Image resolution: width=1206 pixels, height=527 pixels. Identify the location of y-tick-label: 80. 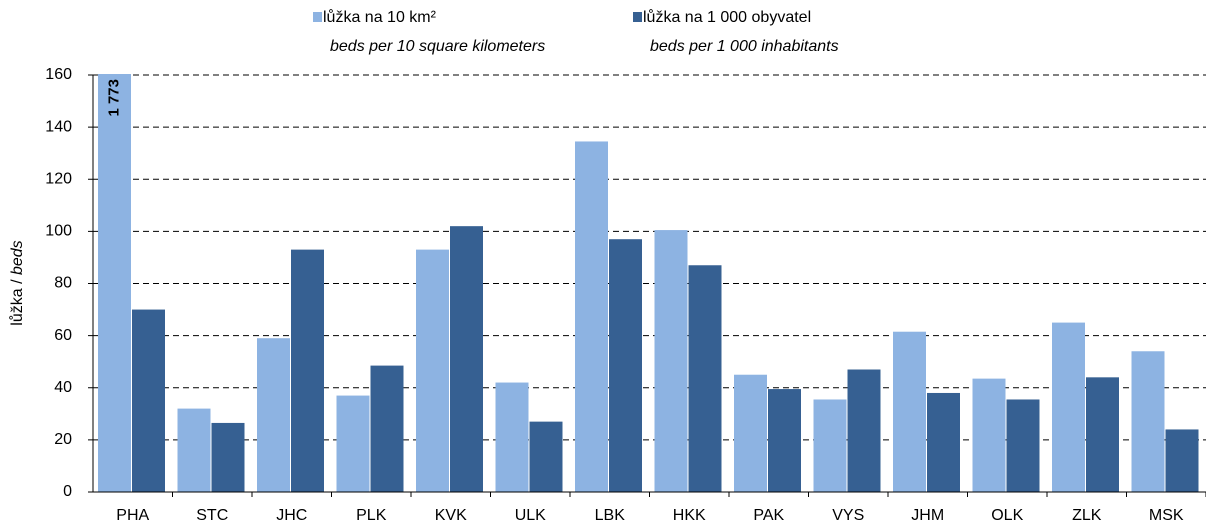
(63, 283).